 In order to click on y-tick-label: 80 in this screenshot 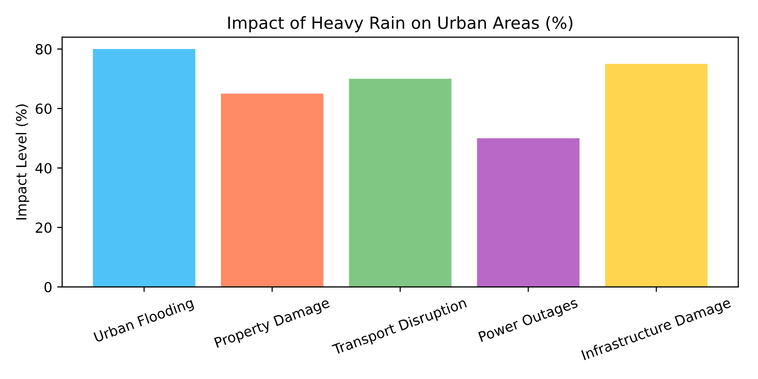, I will do `click(44, 49)`.